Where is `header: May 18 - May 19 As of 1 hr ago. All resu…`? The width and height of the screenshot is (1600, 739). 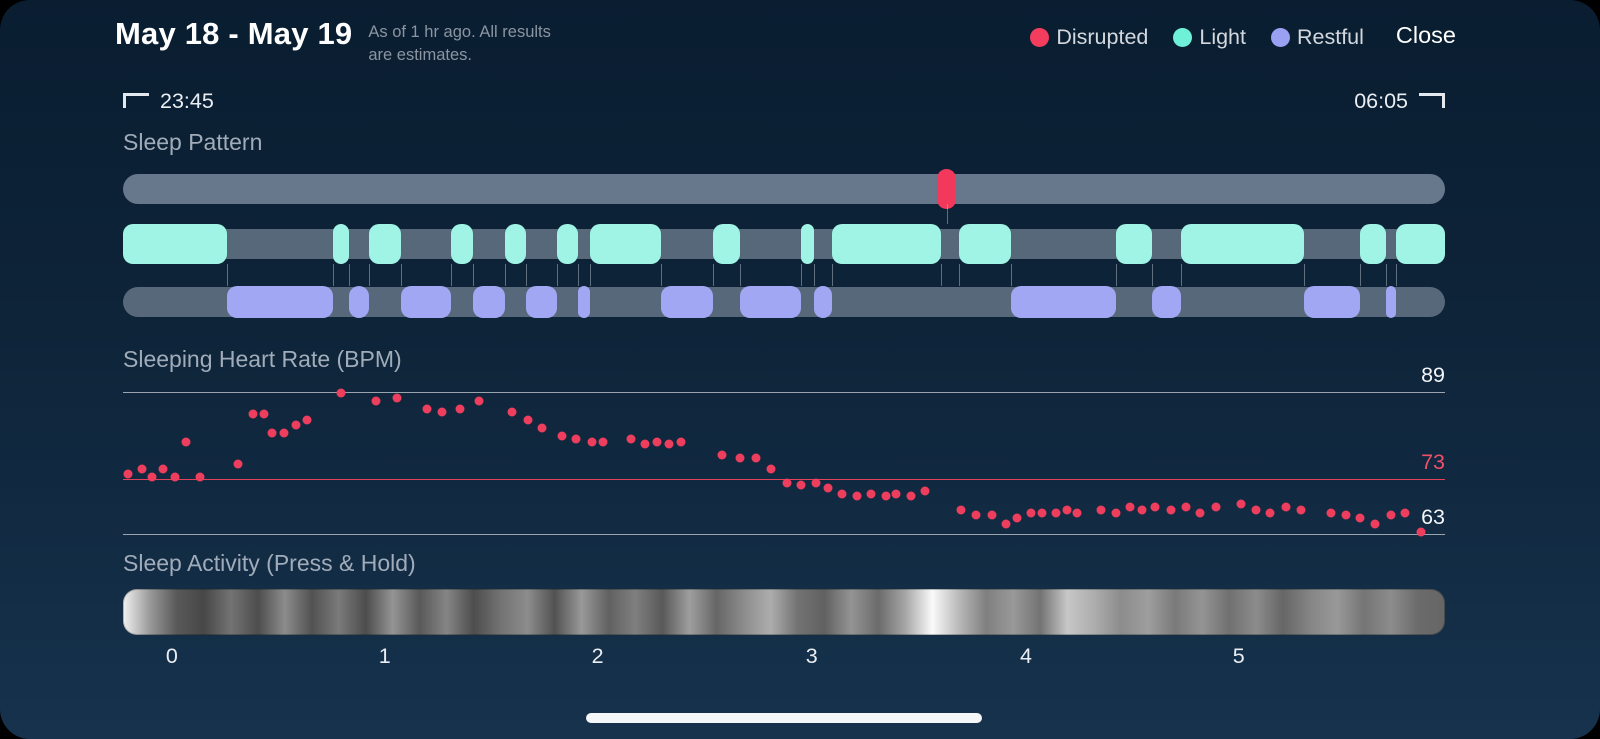
header: May 18 - May 19 As of 1 hr ago. All resu… is located at coordinates (800, 33).